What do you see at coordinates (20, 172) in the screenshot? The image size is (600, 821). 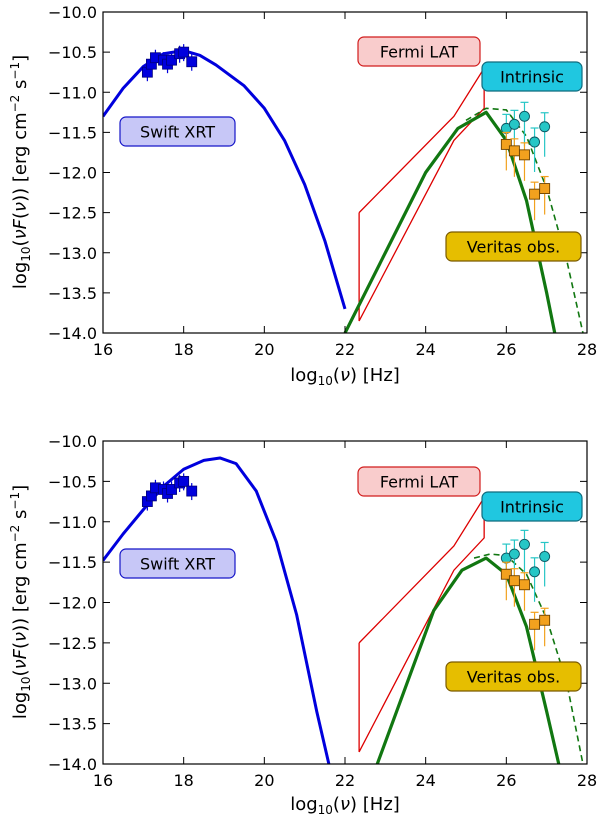 I see `top-y-axis-label: log10(νF(ν)) [erg cm−2 s−1]` at bounding box center [20, 172].